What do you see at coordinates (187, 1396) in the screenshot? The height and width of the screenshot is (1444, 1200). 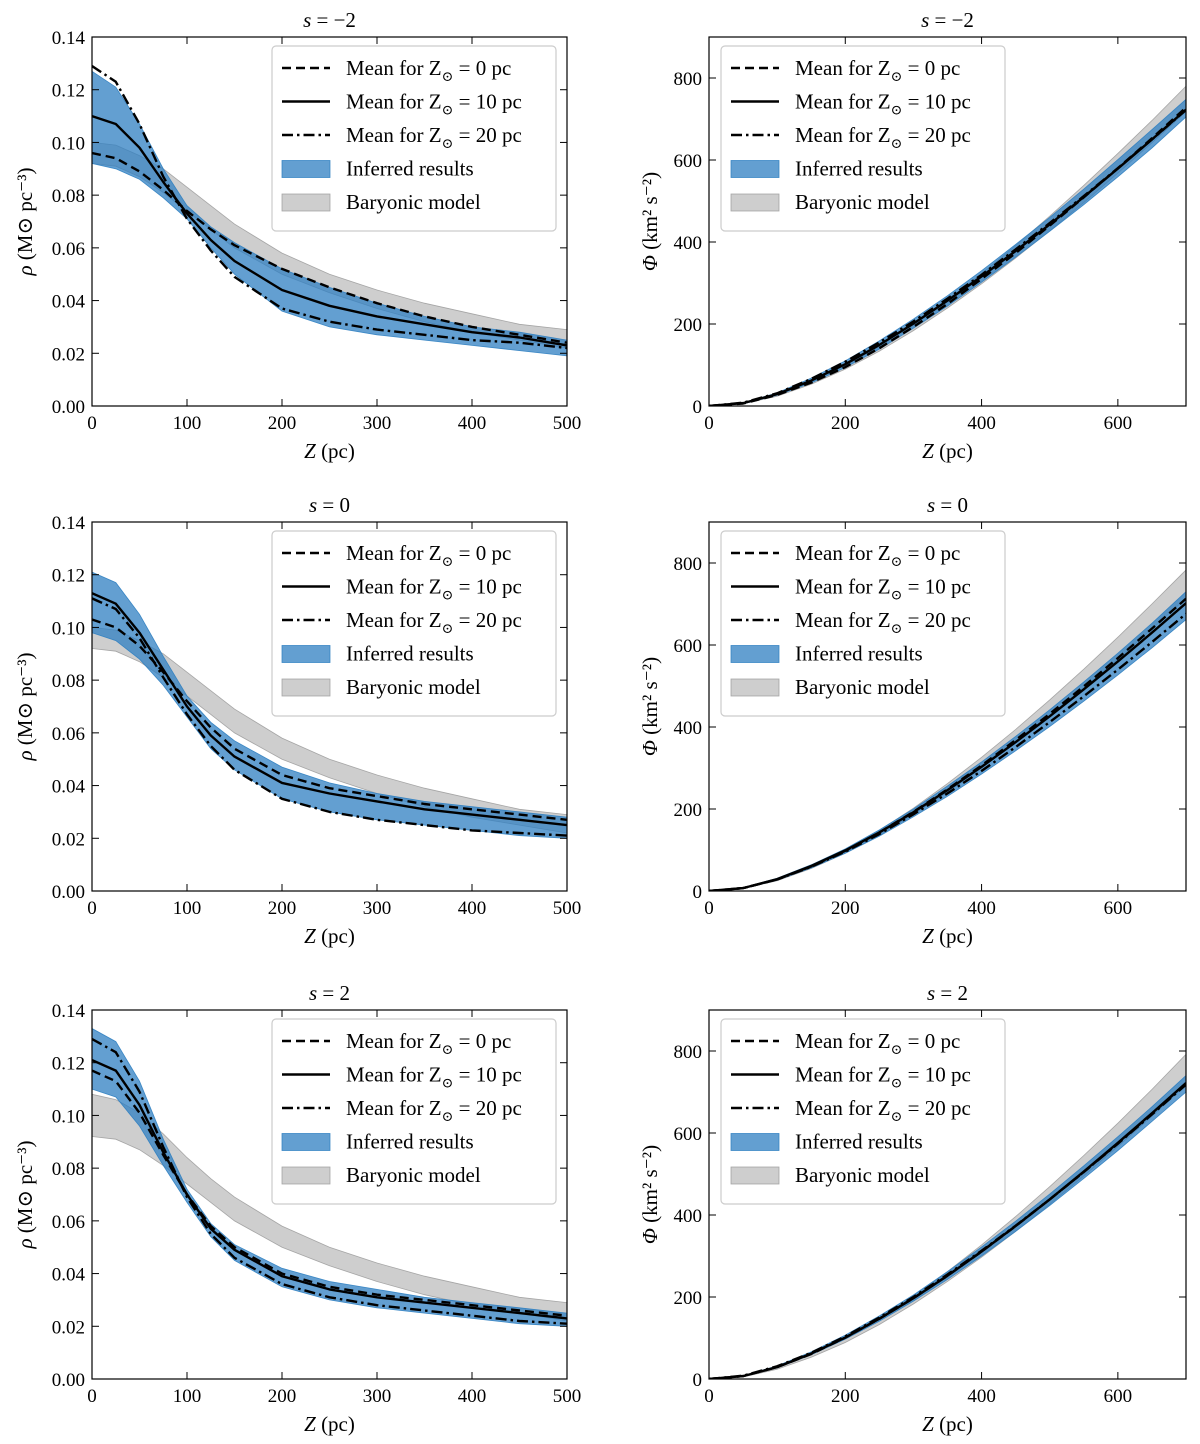 I see `x-tick-label: 100` at bounding box center [187, 1396].